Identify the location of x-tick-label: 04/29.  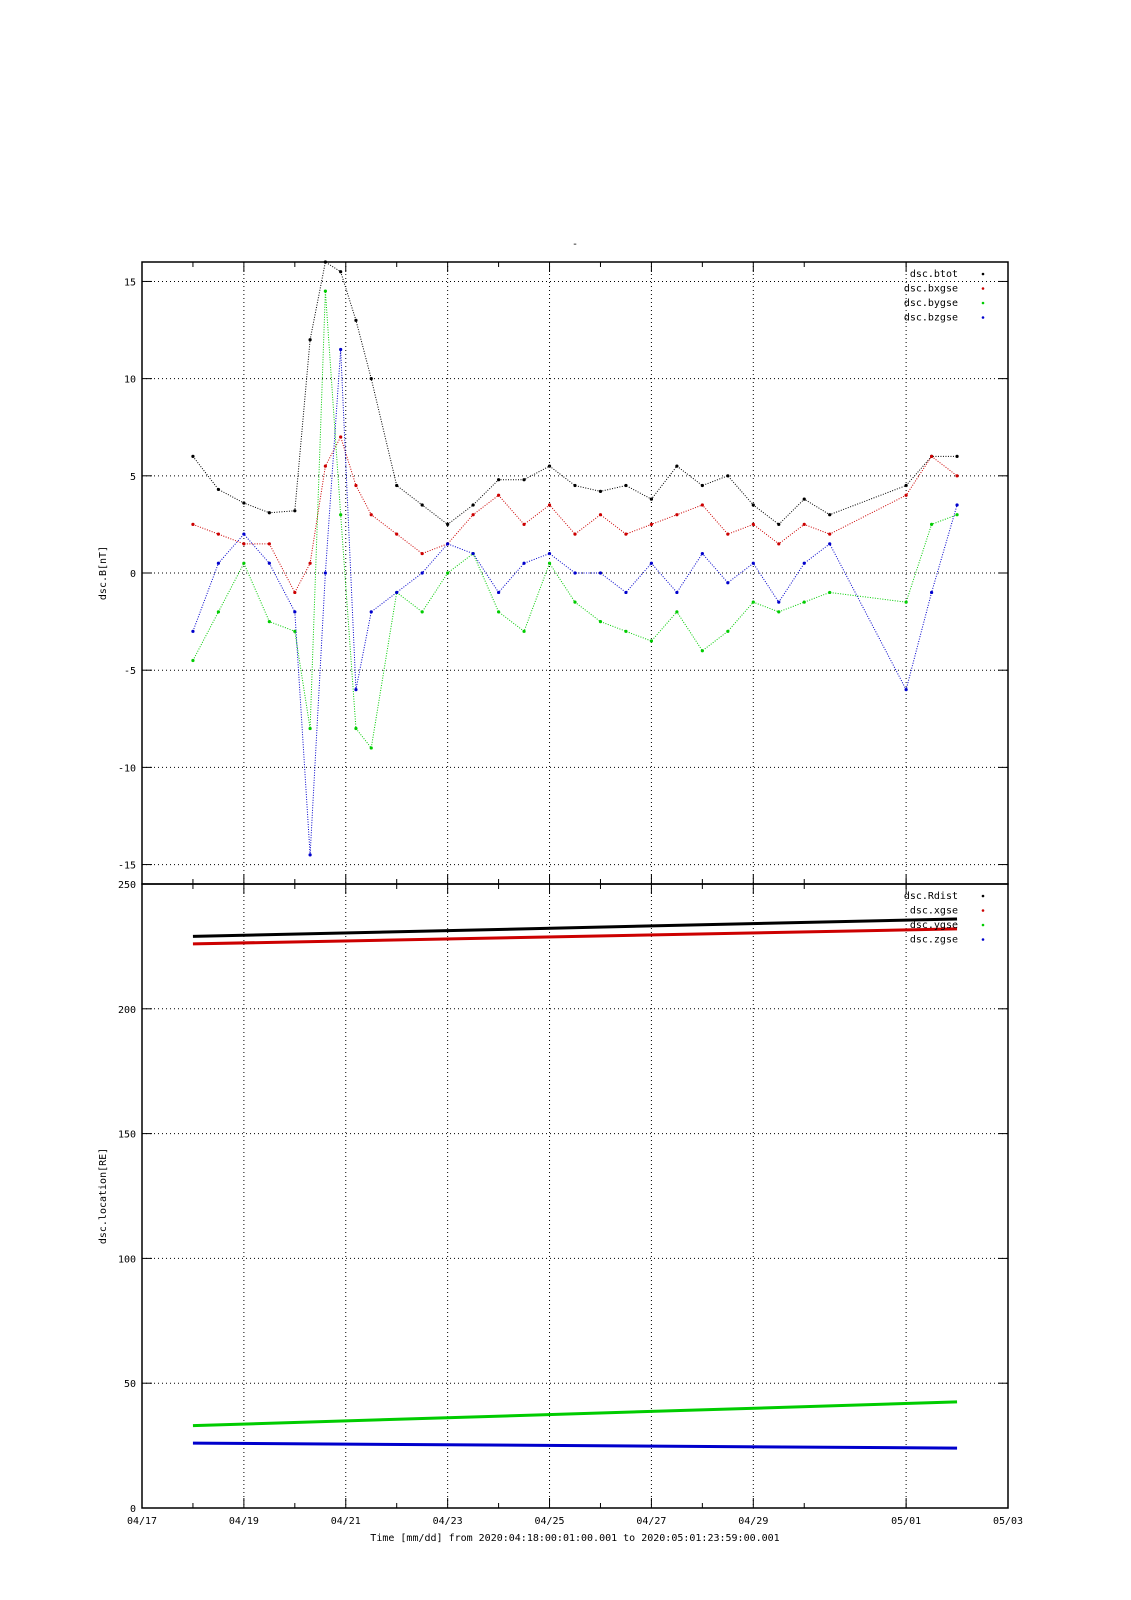
(753, 1521).